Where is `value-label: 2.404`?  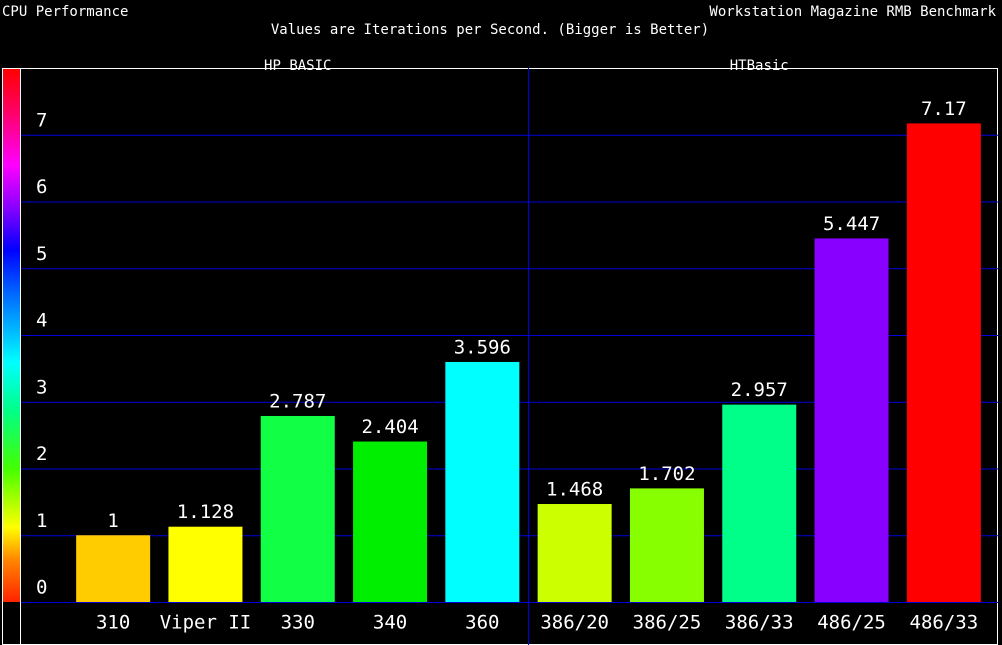 value-label: 2.404 is located at coordinates (389, 427).